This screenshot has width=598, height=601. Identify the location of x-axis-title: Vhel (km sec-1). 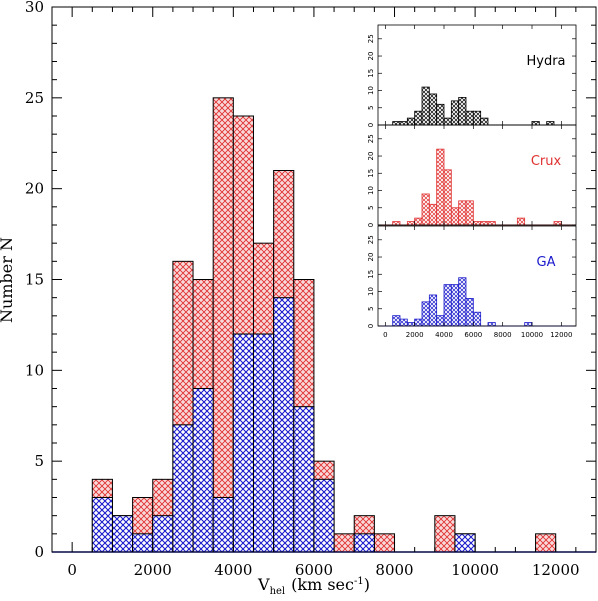
(313, 586).